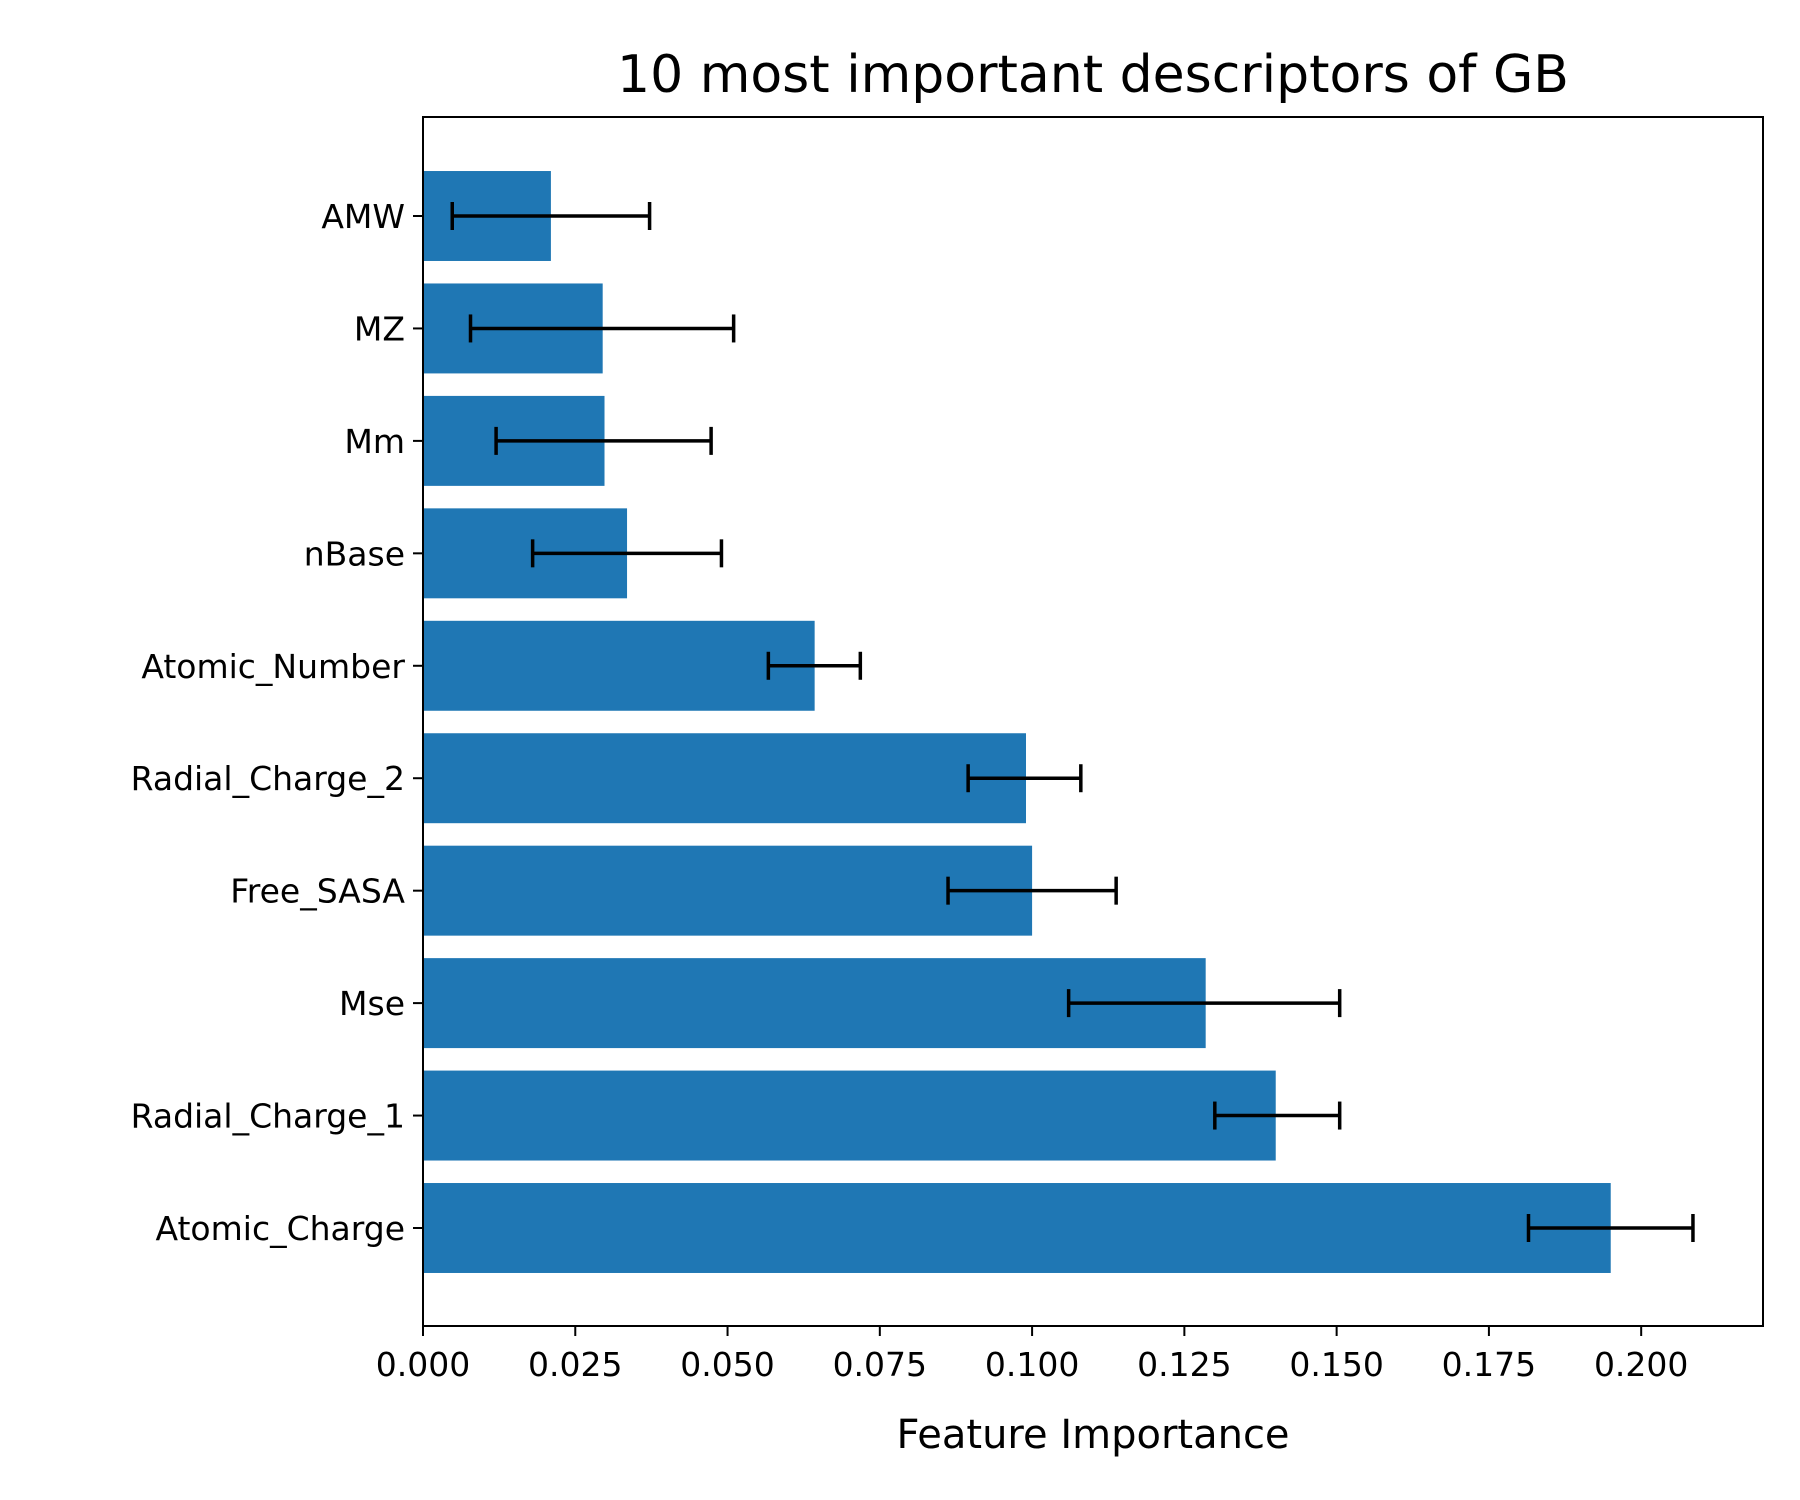  What do you see at coordinates (1093, 75) in the screenshot?
I see `chart-title: 10 most important descriptors of GB` at bounding box center [1093, 75].